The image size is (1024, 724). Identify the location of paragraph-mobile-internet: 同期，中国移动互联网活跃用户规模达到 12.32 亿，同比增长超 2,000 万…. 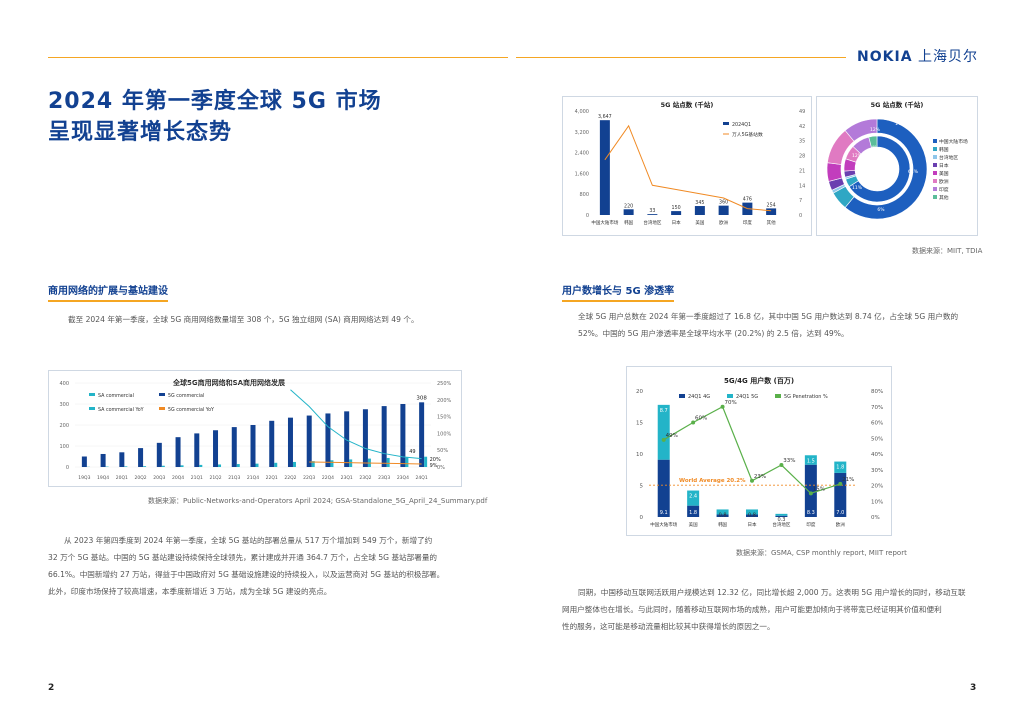
(772, 609).